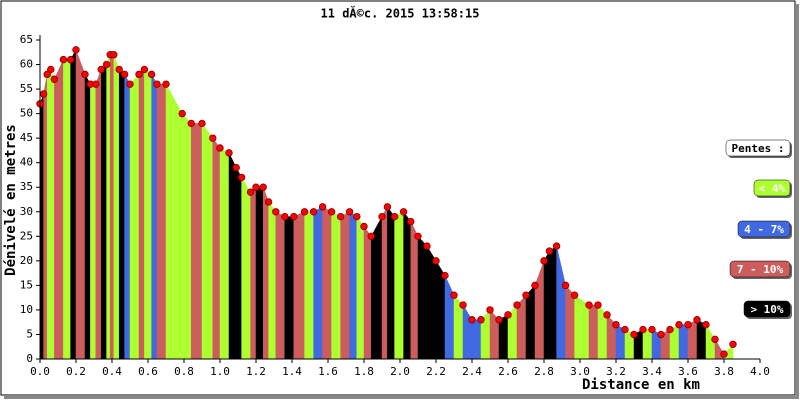 The image size is (800, 404). I want to click on y-tick-label: 65, so click(26, 39).